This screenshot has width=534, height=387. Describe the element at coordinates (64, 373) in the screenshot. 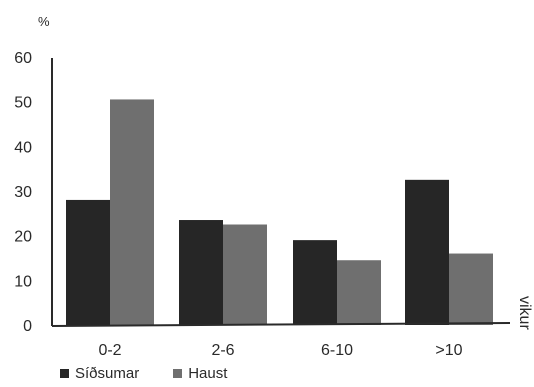

I see `legend-swatch-sidsumar` at that location.